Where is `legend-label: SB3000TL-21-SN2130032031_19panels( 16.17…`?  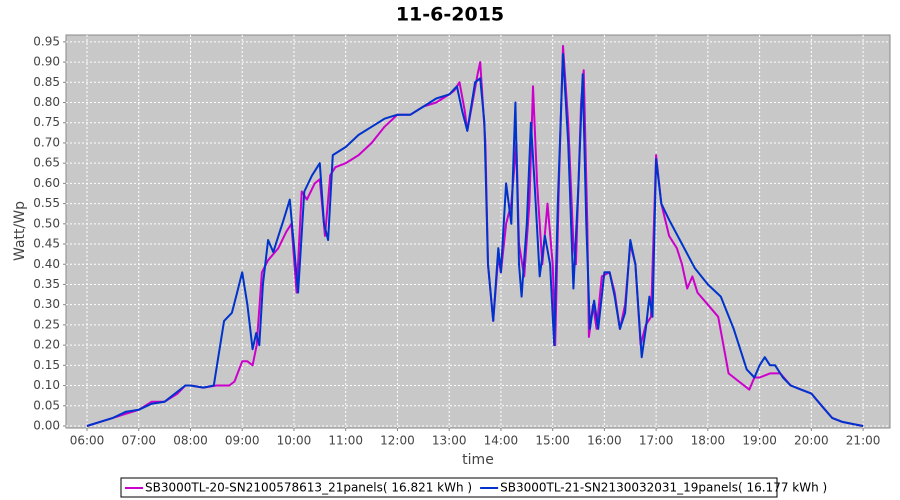 legend-label: SB3000TL-21-SN2130032031_19panels( 16.17… is located at coordinates (663, 488).